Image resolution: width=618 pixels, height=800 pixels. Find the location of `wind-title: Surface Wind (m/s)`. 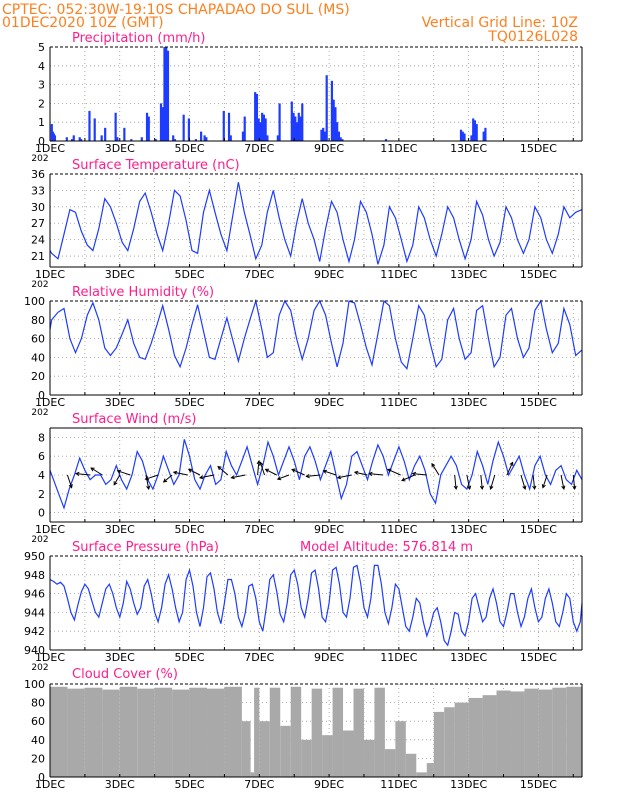

wind-title: Surface Wind (m/s) is located at coordinates (134, 419).